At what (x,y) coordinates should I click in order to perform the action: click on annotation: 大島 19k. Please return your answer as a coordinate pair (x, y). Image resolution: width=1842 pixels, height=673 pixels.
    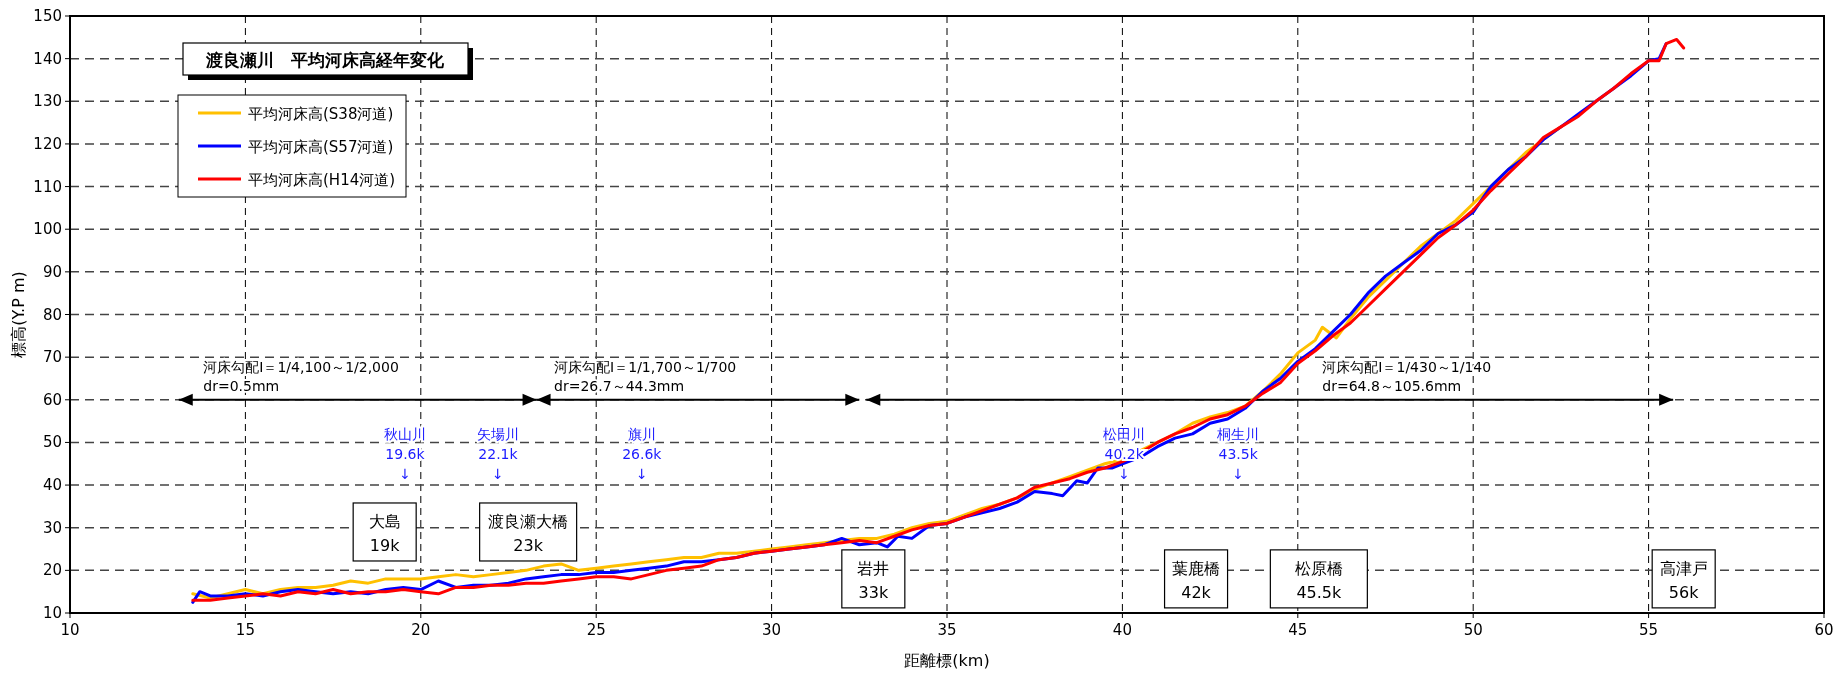
    Looking at the image, I should click on (384, 533).